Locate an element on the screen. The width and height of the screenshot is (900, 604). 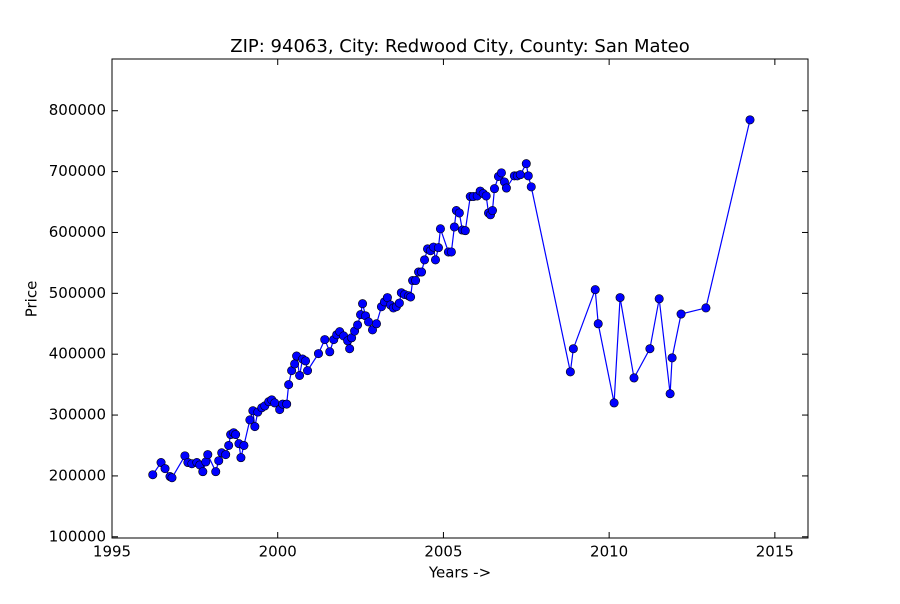
x-axis-label: Years -> is located at coordinates (459, 573).